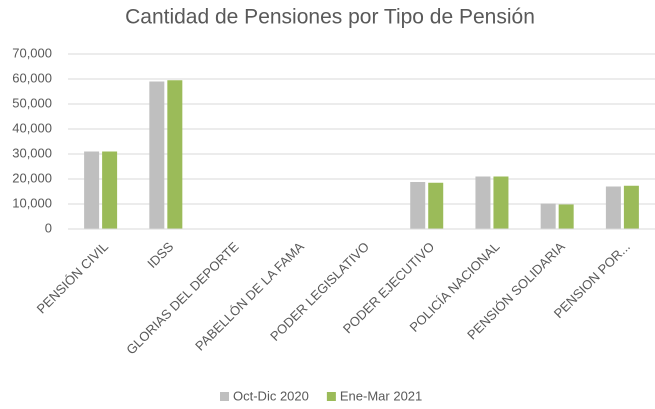  Describe the element at coordinates (32, 152) in the screenshot. I see `y-tick-label: 30,000` at that location.